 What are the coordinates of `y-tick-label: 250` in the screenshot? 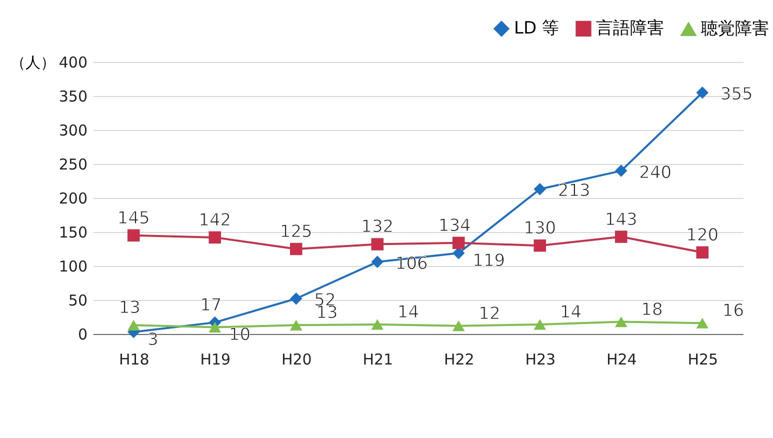 It's located at (73, 165).